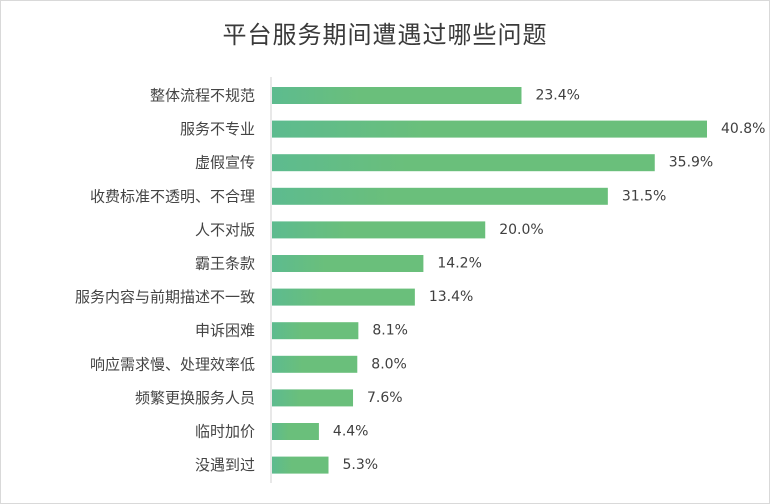 The image size is (770, 504). I want to click on category-label-7: 服务内容与前期描述不一致, so click(165, 297).